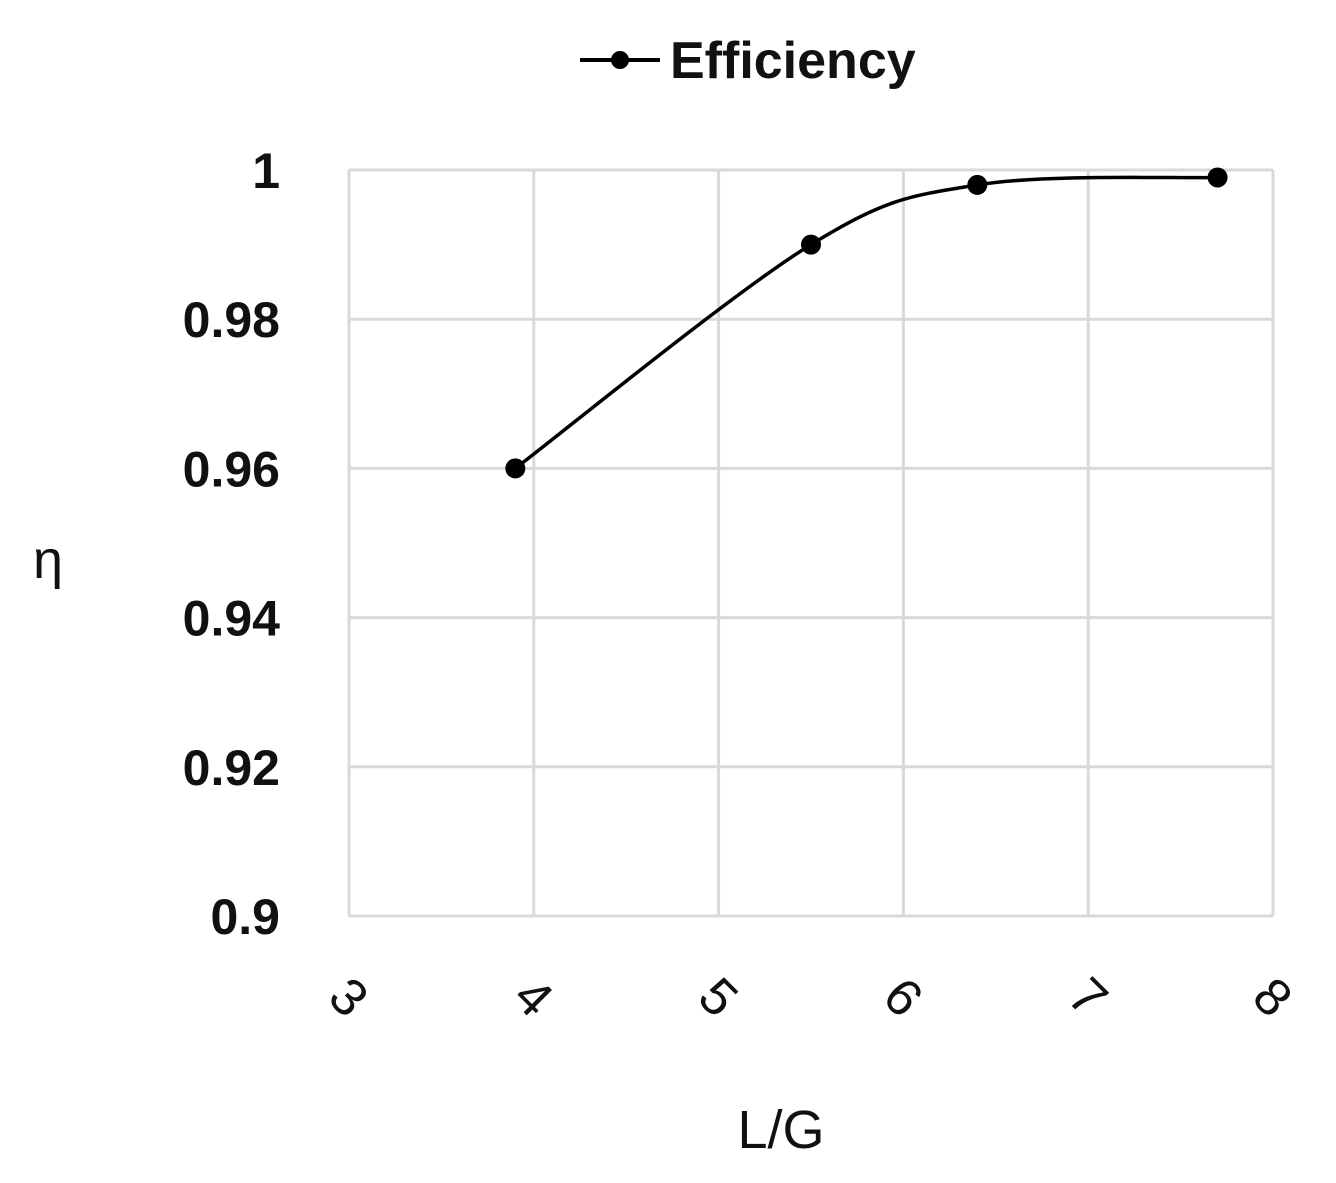 The height and width of the screenshot is (1183, 1336). I want to click on legend-label: Efficiency, so click(793, 61).